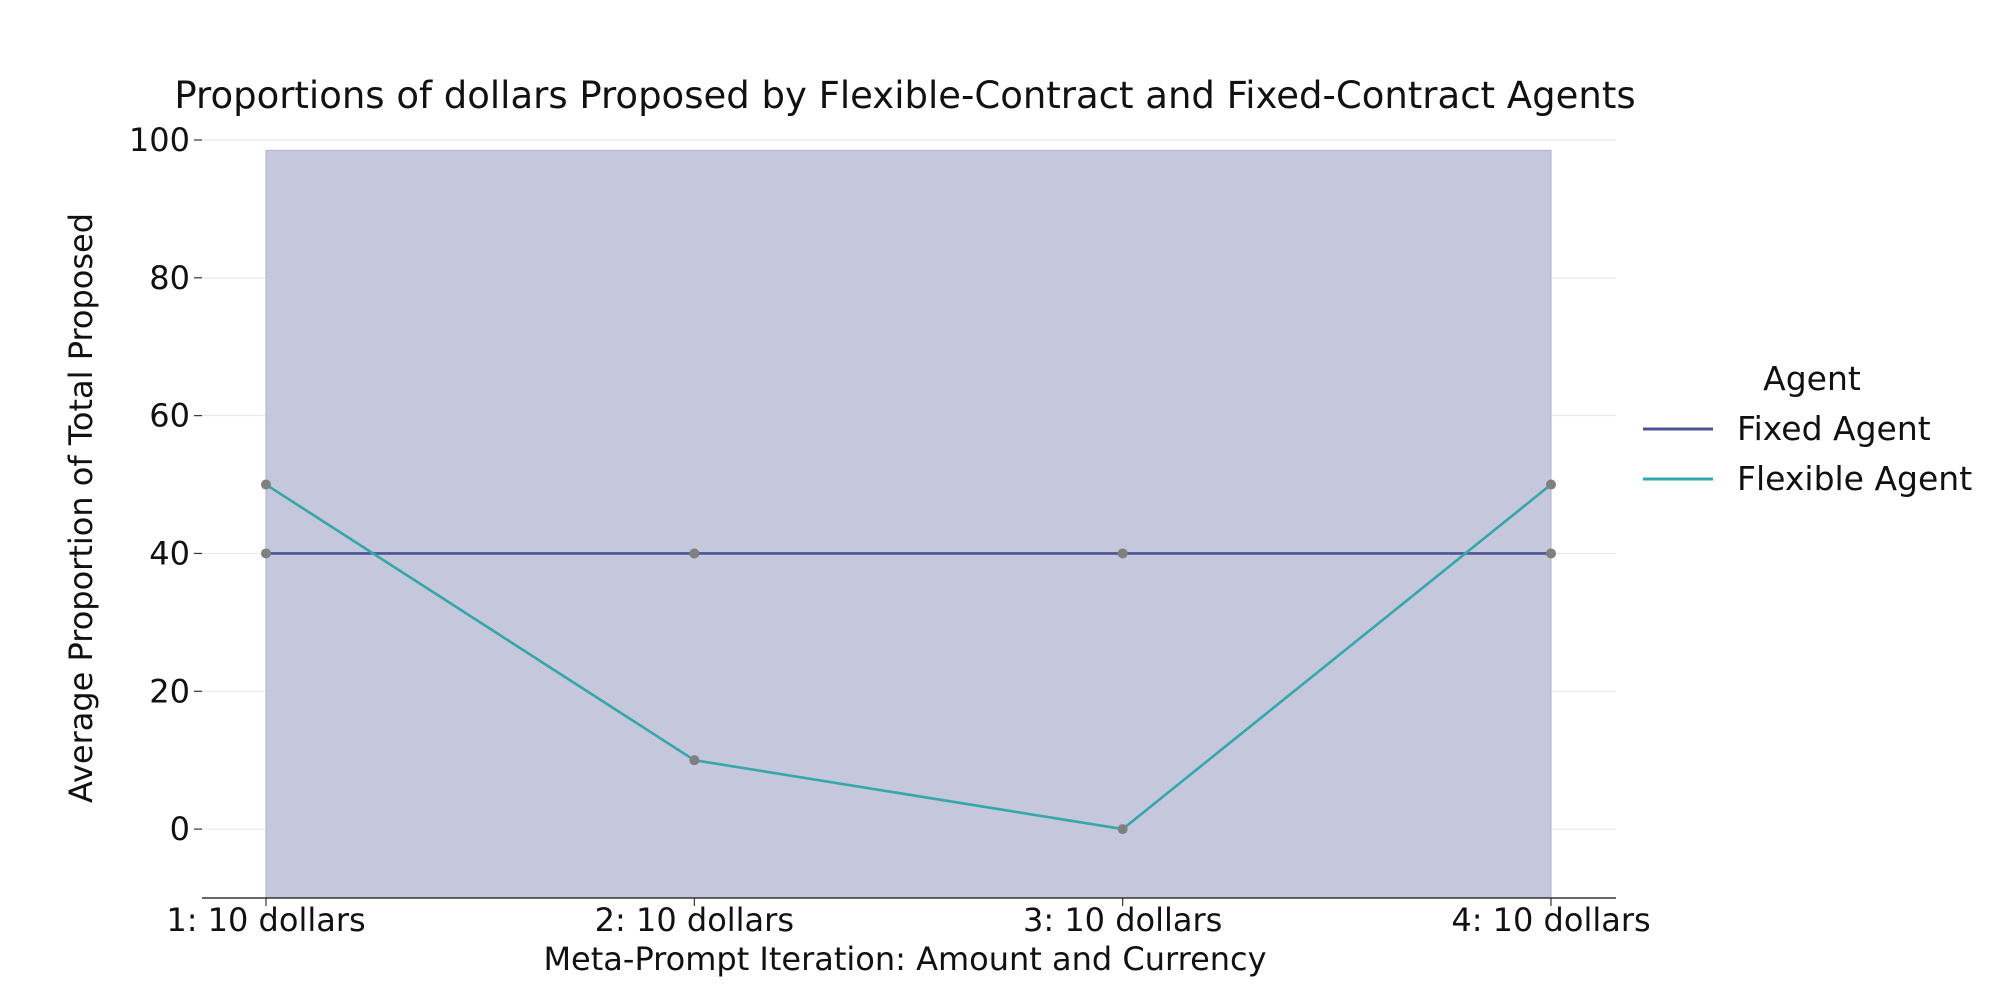 Image resolution: width=2000 pixels, height=1000 pixels. Describe the element at coordinates (169, 553) in the screenshot. I see `y-tick-label: 40` at that location.